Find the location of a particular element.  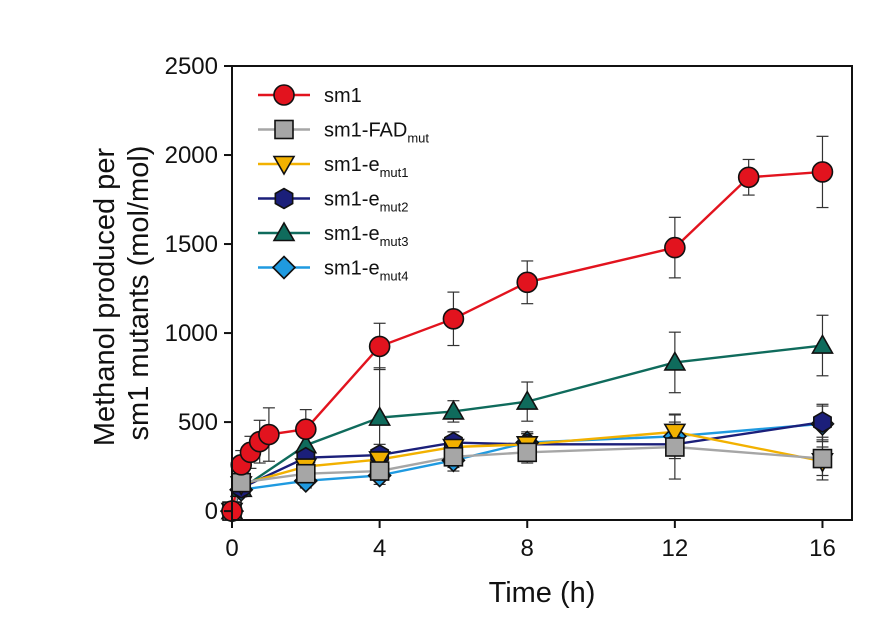

series-line-sm1-emut4 is located at coordinates (526, 467).